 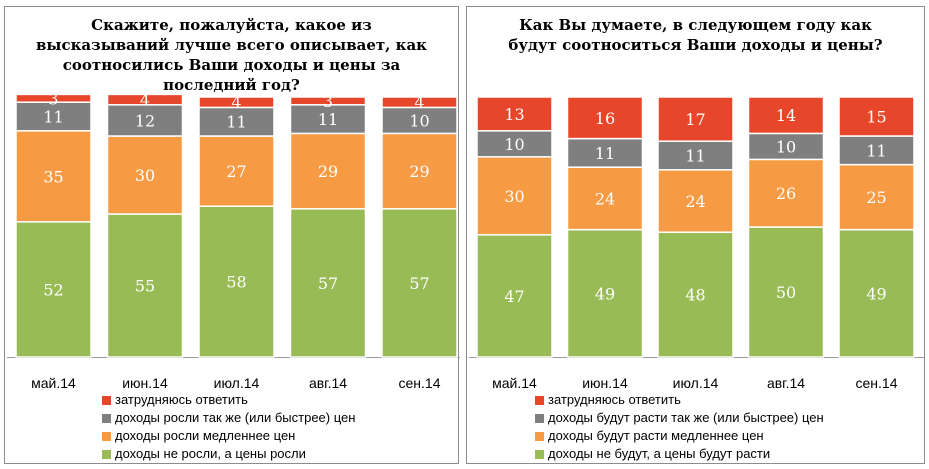 What do you see at coordinates (236, 171) in the screenshot?
I see `data-label: 27` at bounding box center [236, 171].